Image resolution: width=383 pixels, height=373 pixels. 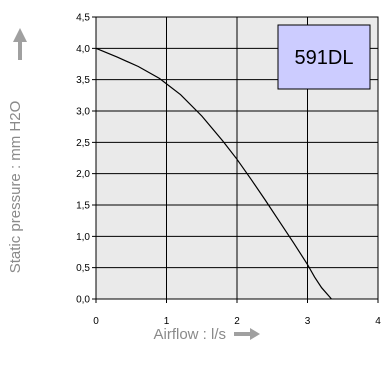 I want to click on y-tick-label: 0,5, so click(x=83, y=268).